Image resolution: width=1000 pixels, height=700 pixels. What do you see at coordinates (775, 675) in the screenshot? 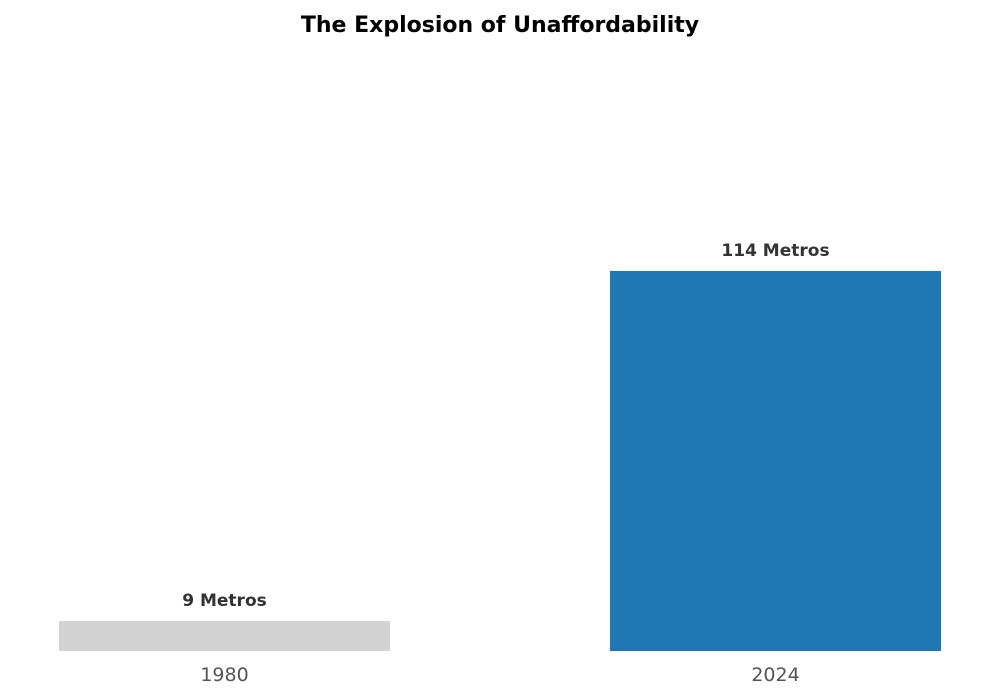
I see `x-tick-label-2024: 2024` at bounding box center [775, 675].